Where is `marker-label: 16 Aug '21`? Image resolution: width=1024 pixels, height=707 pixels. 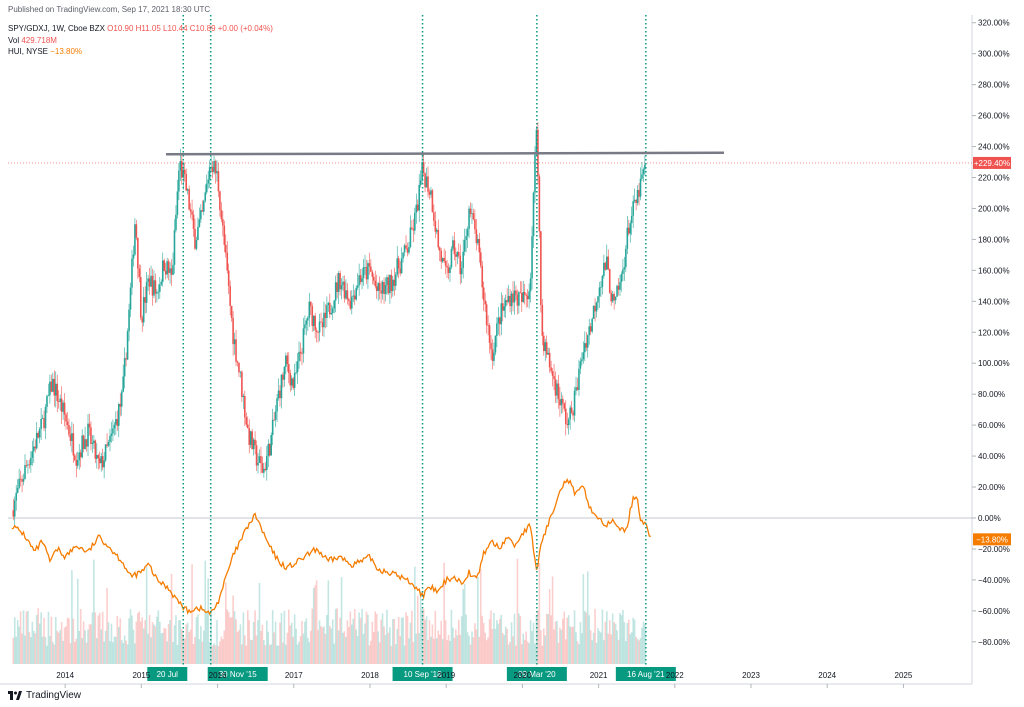 marker-label: 16 Aug '21 is located at coordinates (646, 674).